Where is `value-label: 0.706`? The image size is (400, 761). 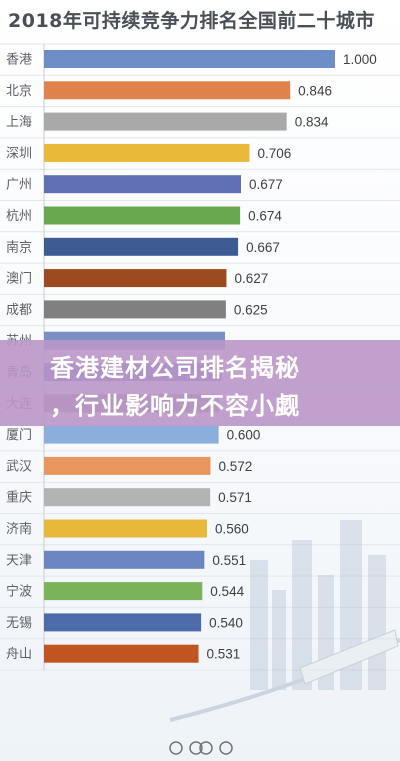 value-label: 0.706 is located at coordinates (274, 153).